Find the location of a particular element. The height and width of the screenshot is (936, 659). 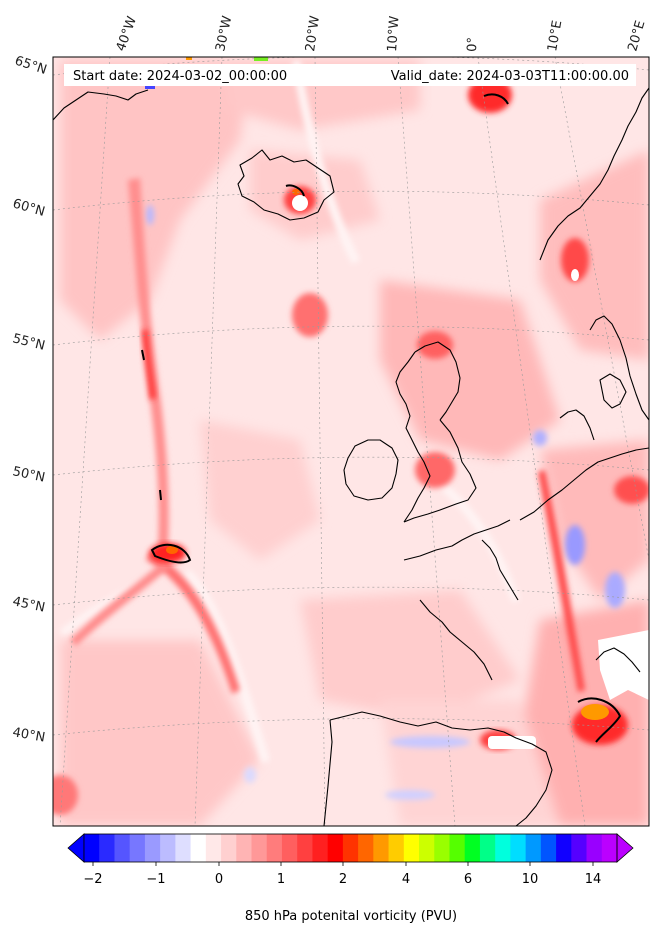

denmark-coast is located at coordinates (613, 391).